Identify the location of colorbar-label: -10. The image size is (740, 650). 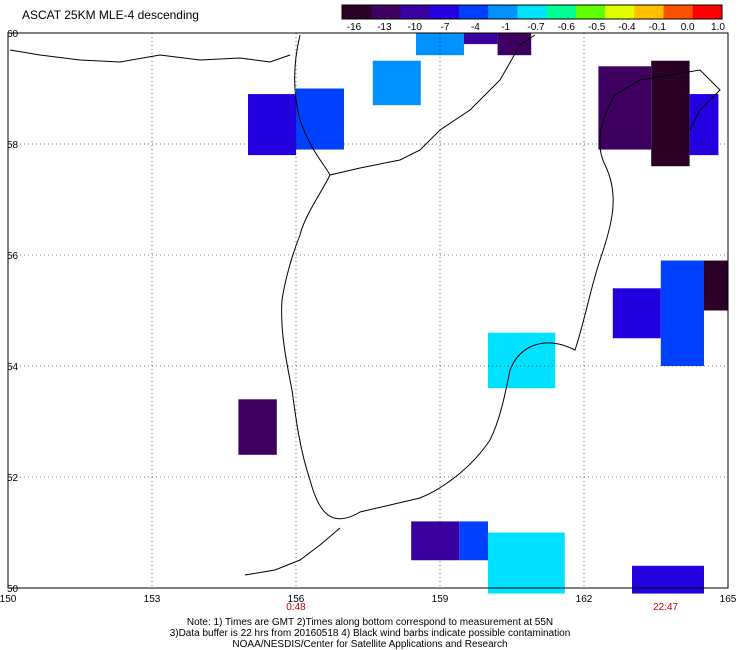
(414, 27).